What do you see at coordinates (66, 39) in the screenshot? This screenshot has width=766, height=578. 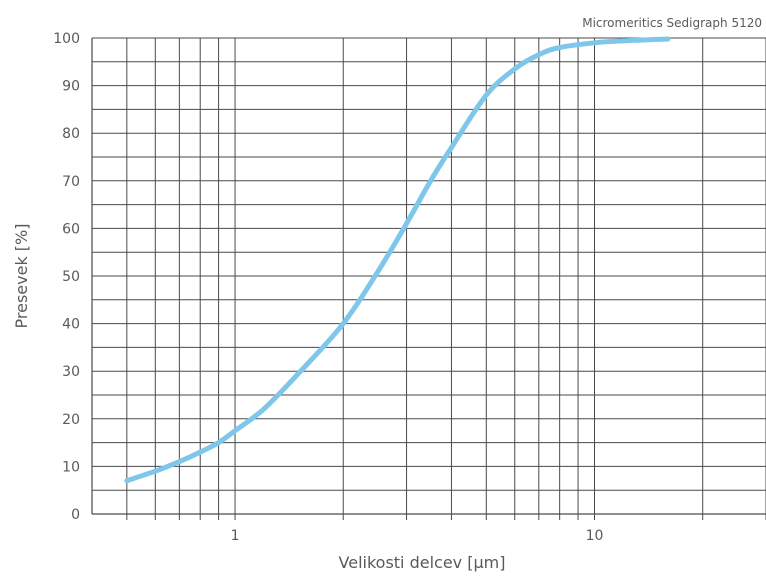 I see `y-tick-label: 100` at bounding box center [66, 39].